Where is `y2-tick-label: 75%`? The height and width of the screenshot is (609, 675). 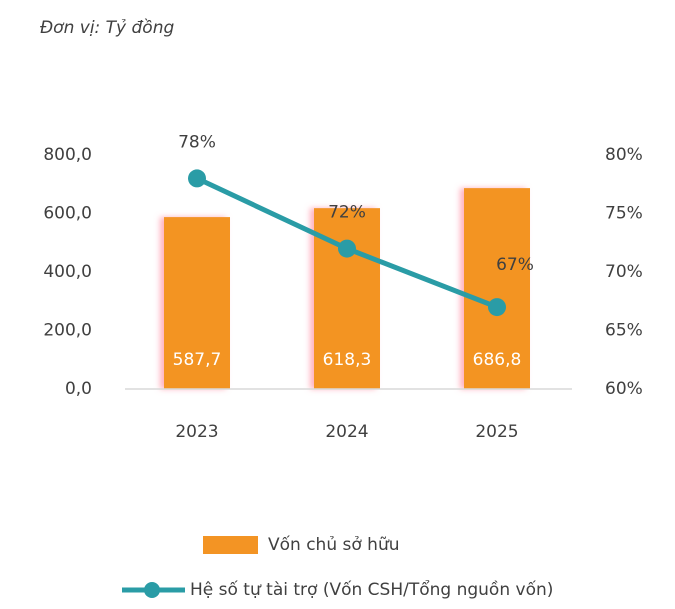
y2-tick-label: 75% is located at coordinates (624, 214).